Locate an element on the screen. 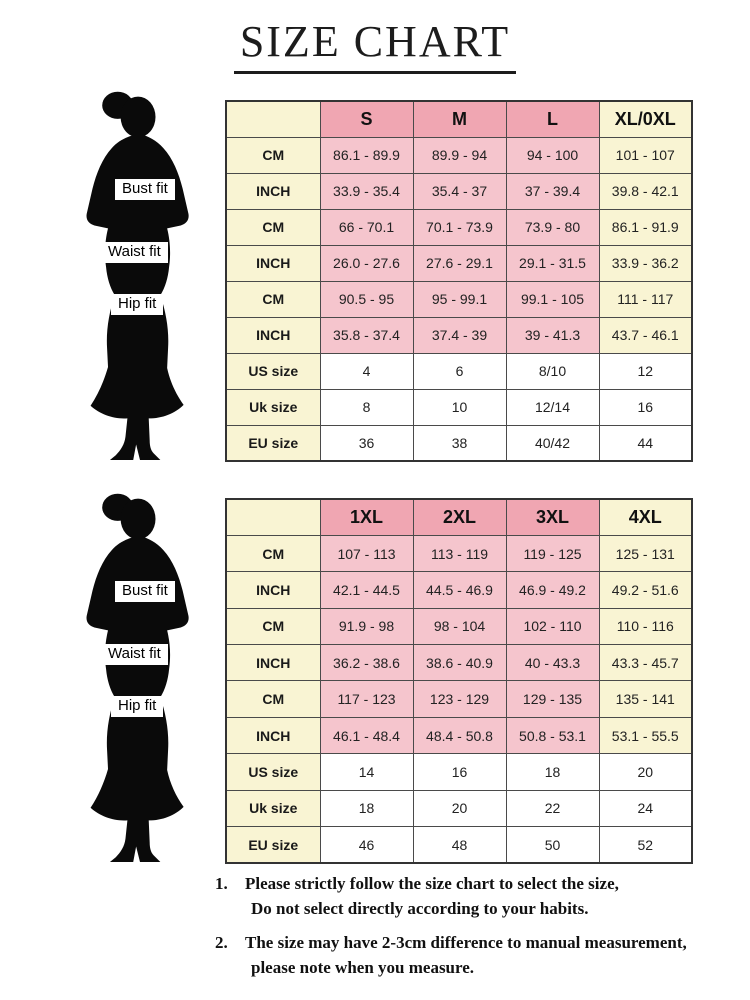 The height and width of the screenshot is (1000, 750). value-cell: 8 is located at coordinates (366, 407).